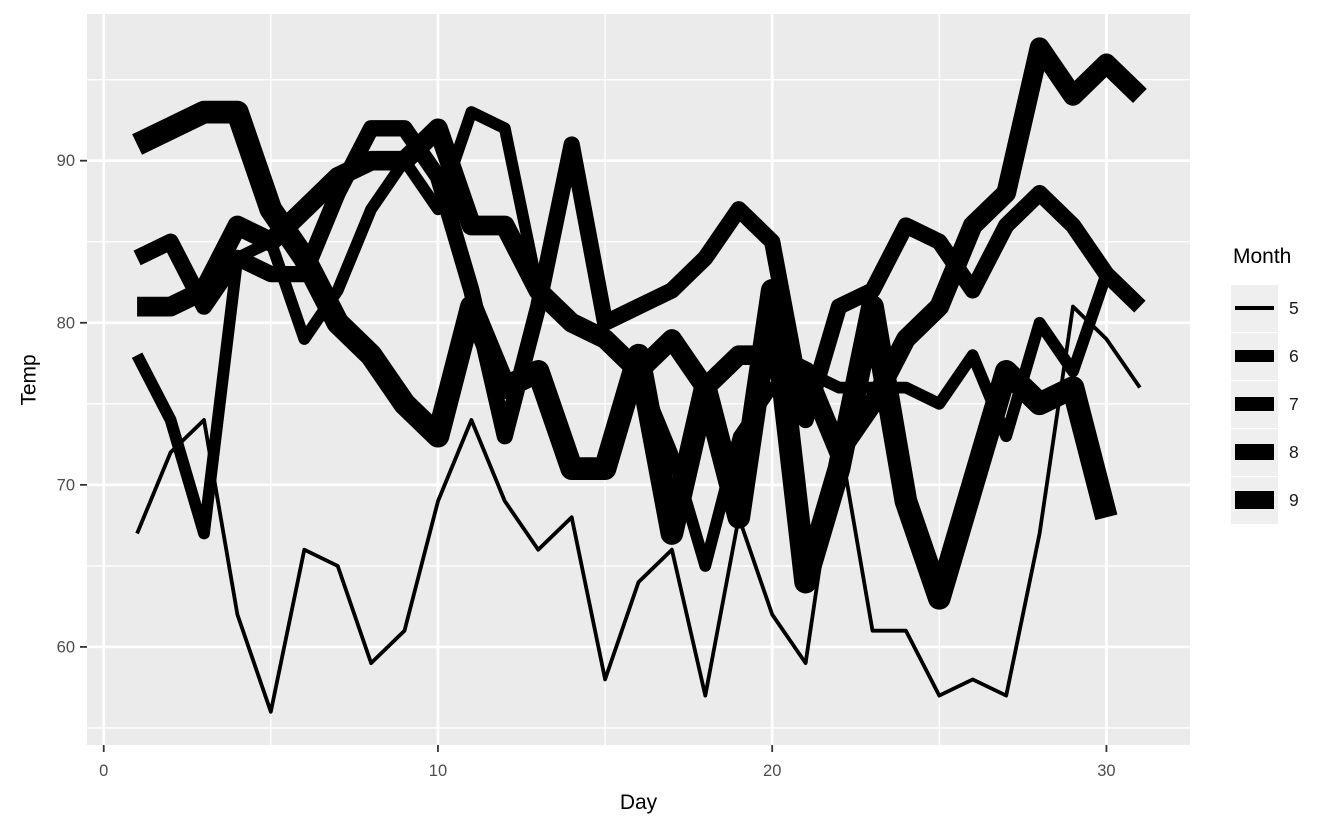 The height and width of the screenshot is (830, 1344). I want to click on y-tick-label: 60, so click(66, 647).